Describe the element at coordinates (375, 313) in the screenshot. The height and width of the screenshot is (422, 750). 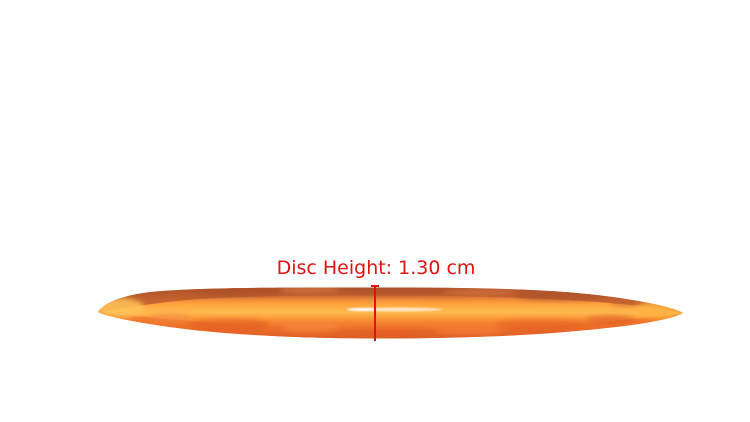
I see `measurement-line` at that location.